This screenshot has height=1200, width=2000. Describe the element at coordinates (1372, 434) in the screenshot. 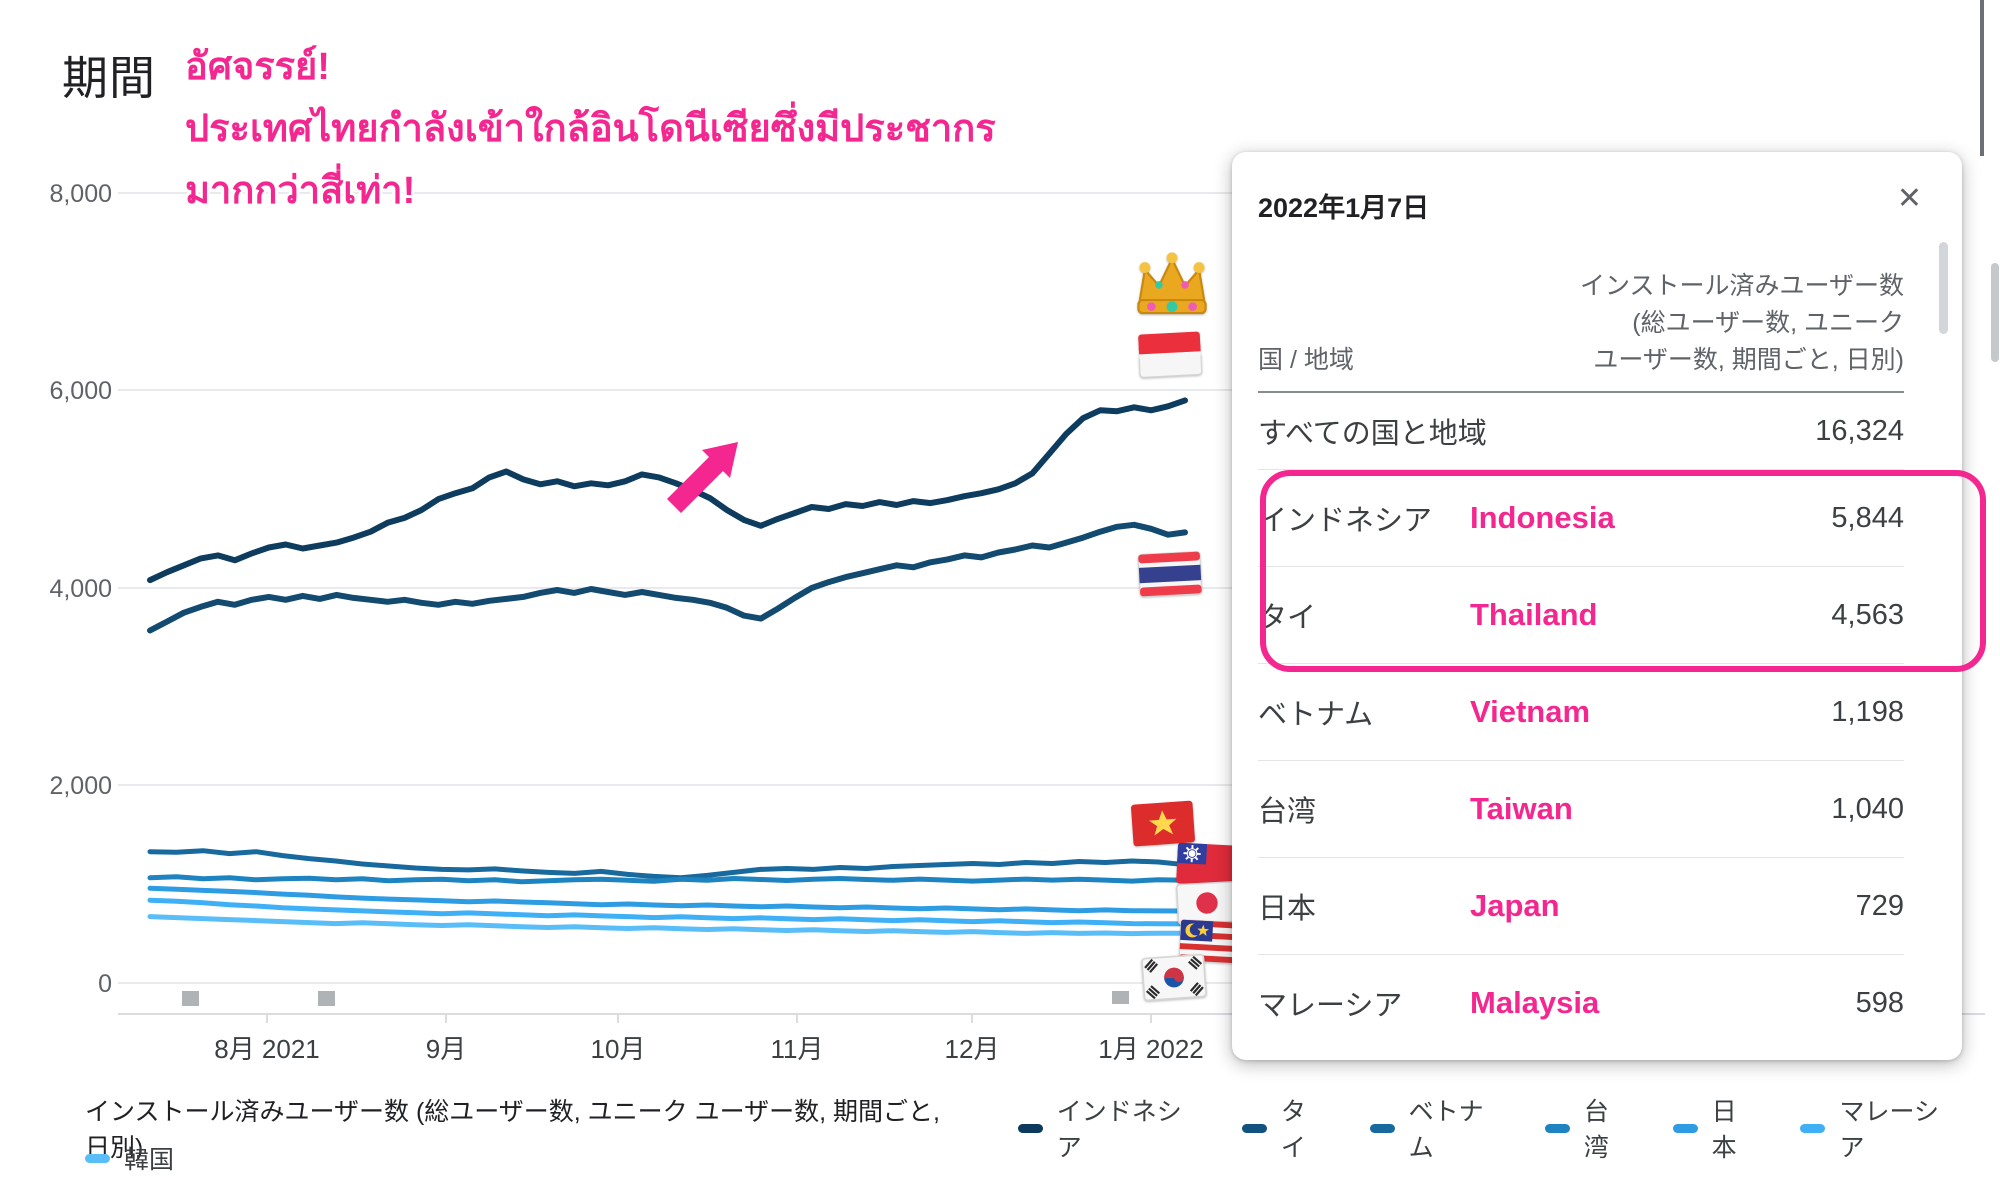

I see `row-label: すべての国と地域` at that location.